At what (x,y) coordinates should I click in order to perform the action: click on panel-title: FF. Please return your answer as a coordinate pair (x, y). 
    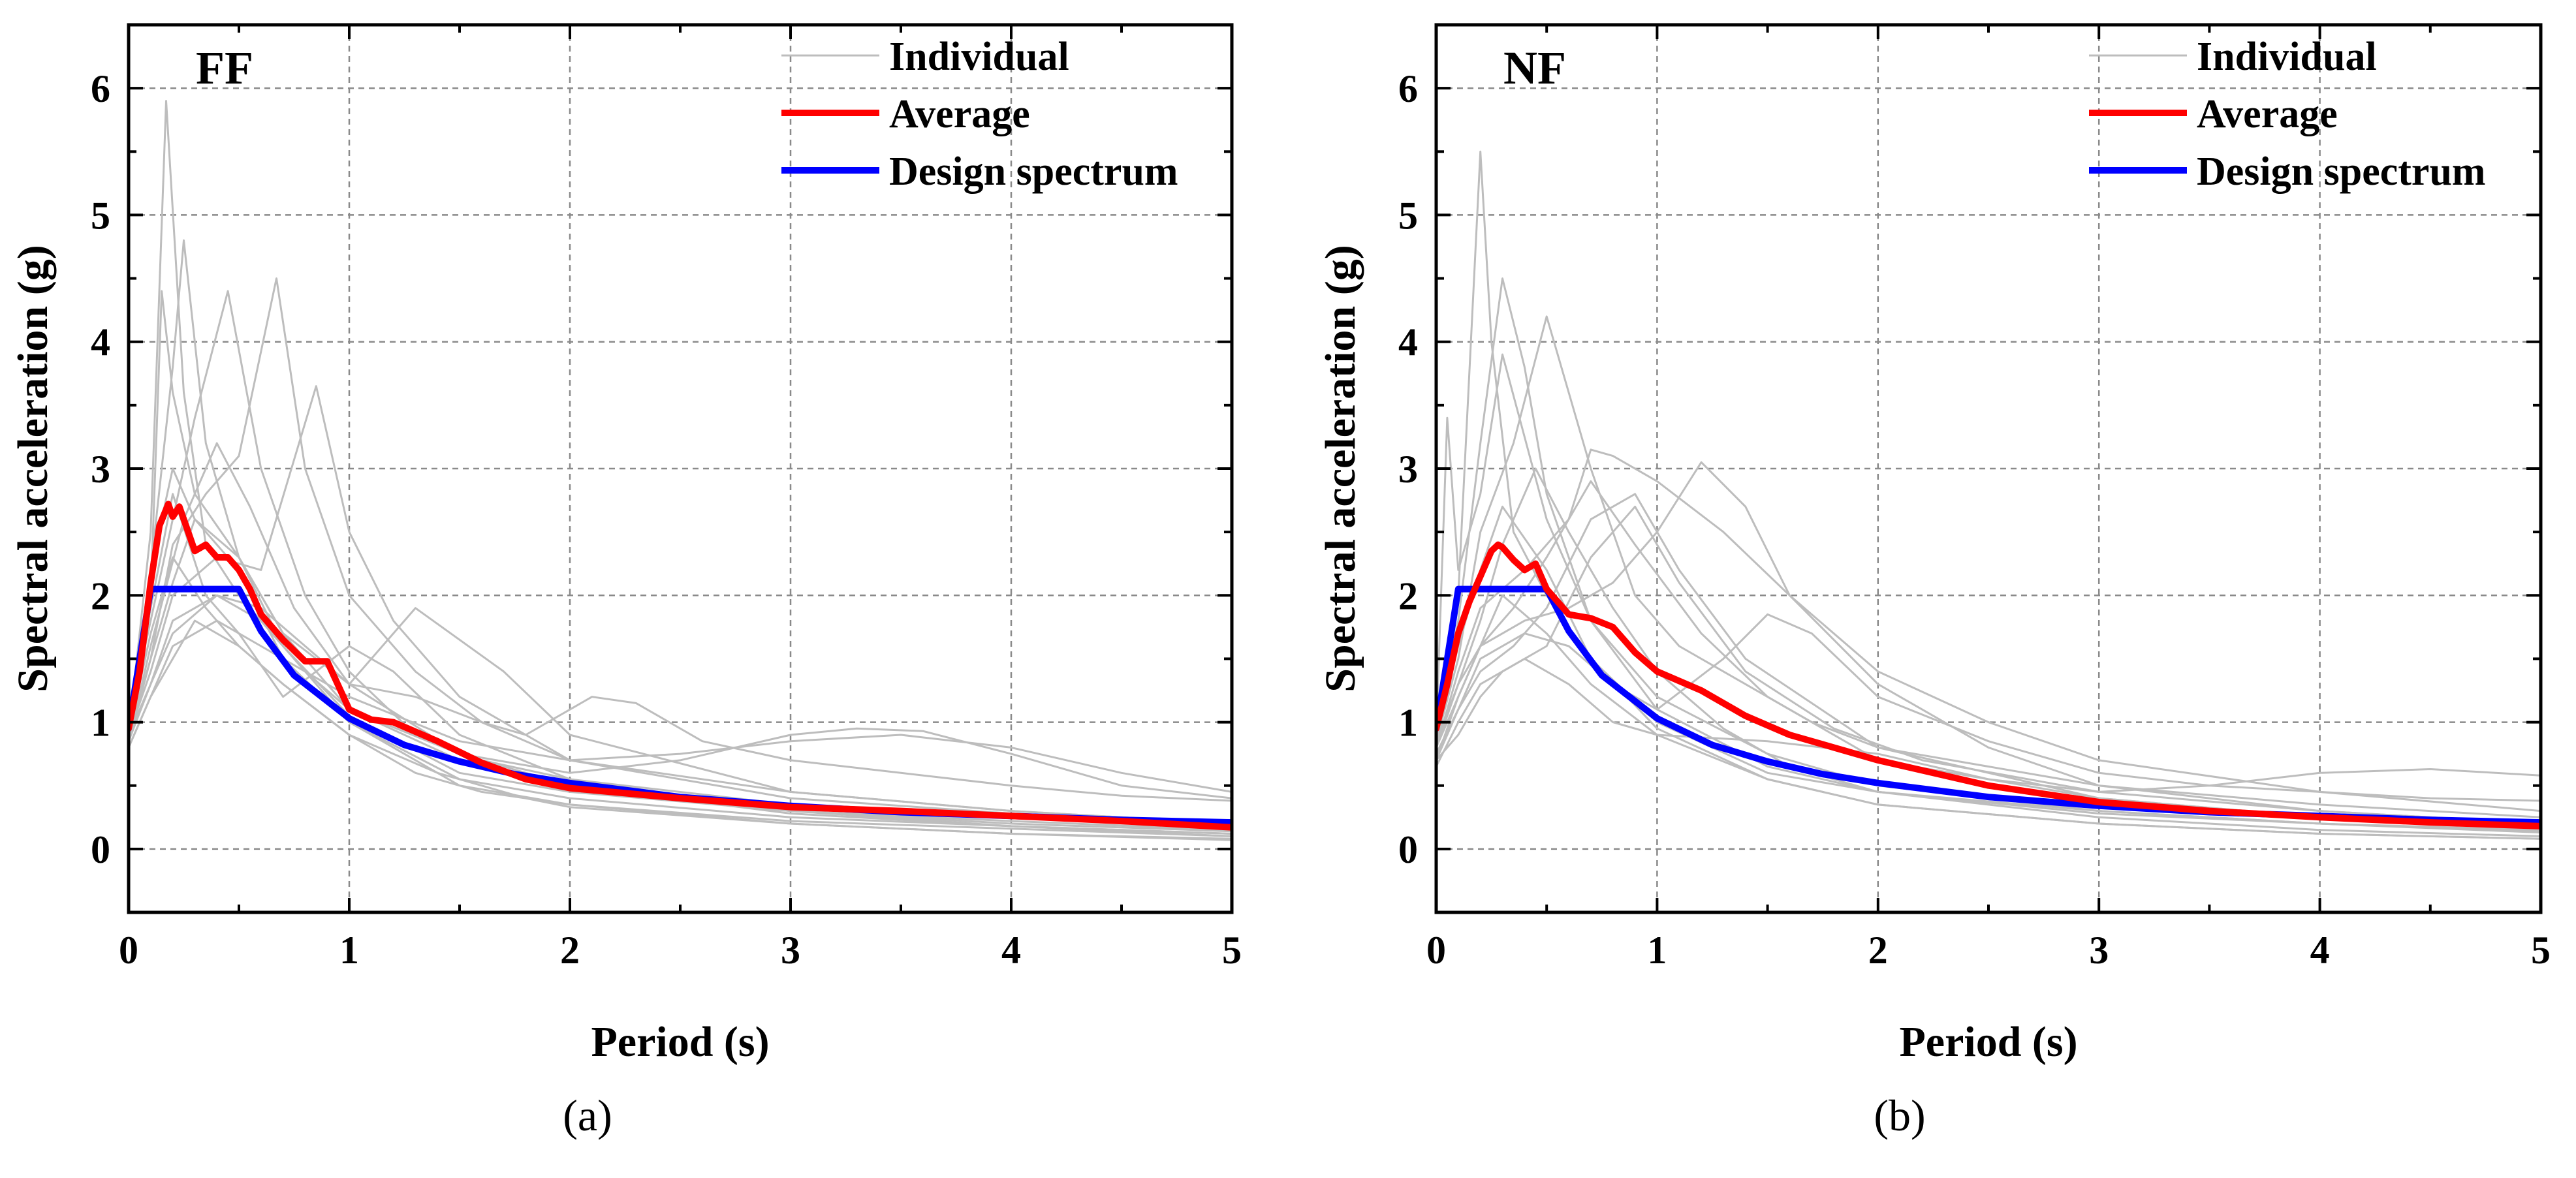
    Looking at the image, I should click on (224, 68).